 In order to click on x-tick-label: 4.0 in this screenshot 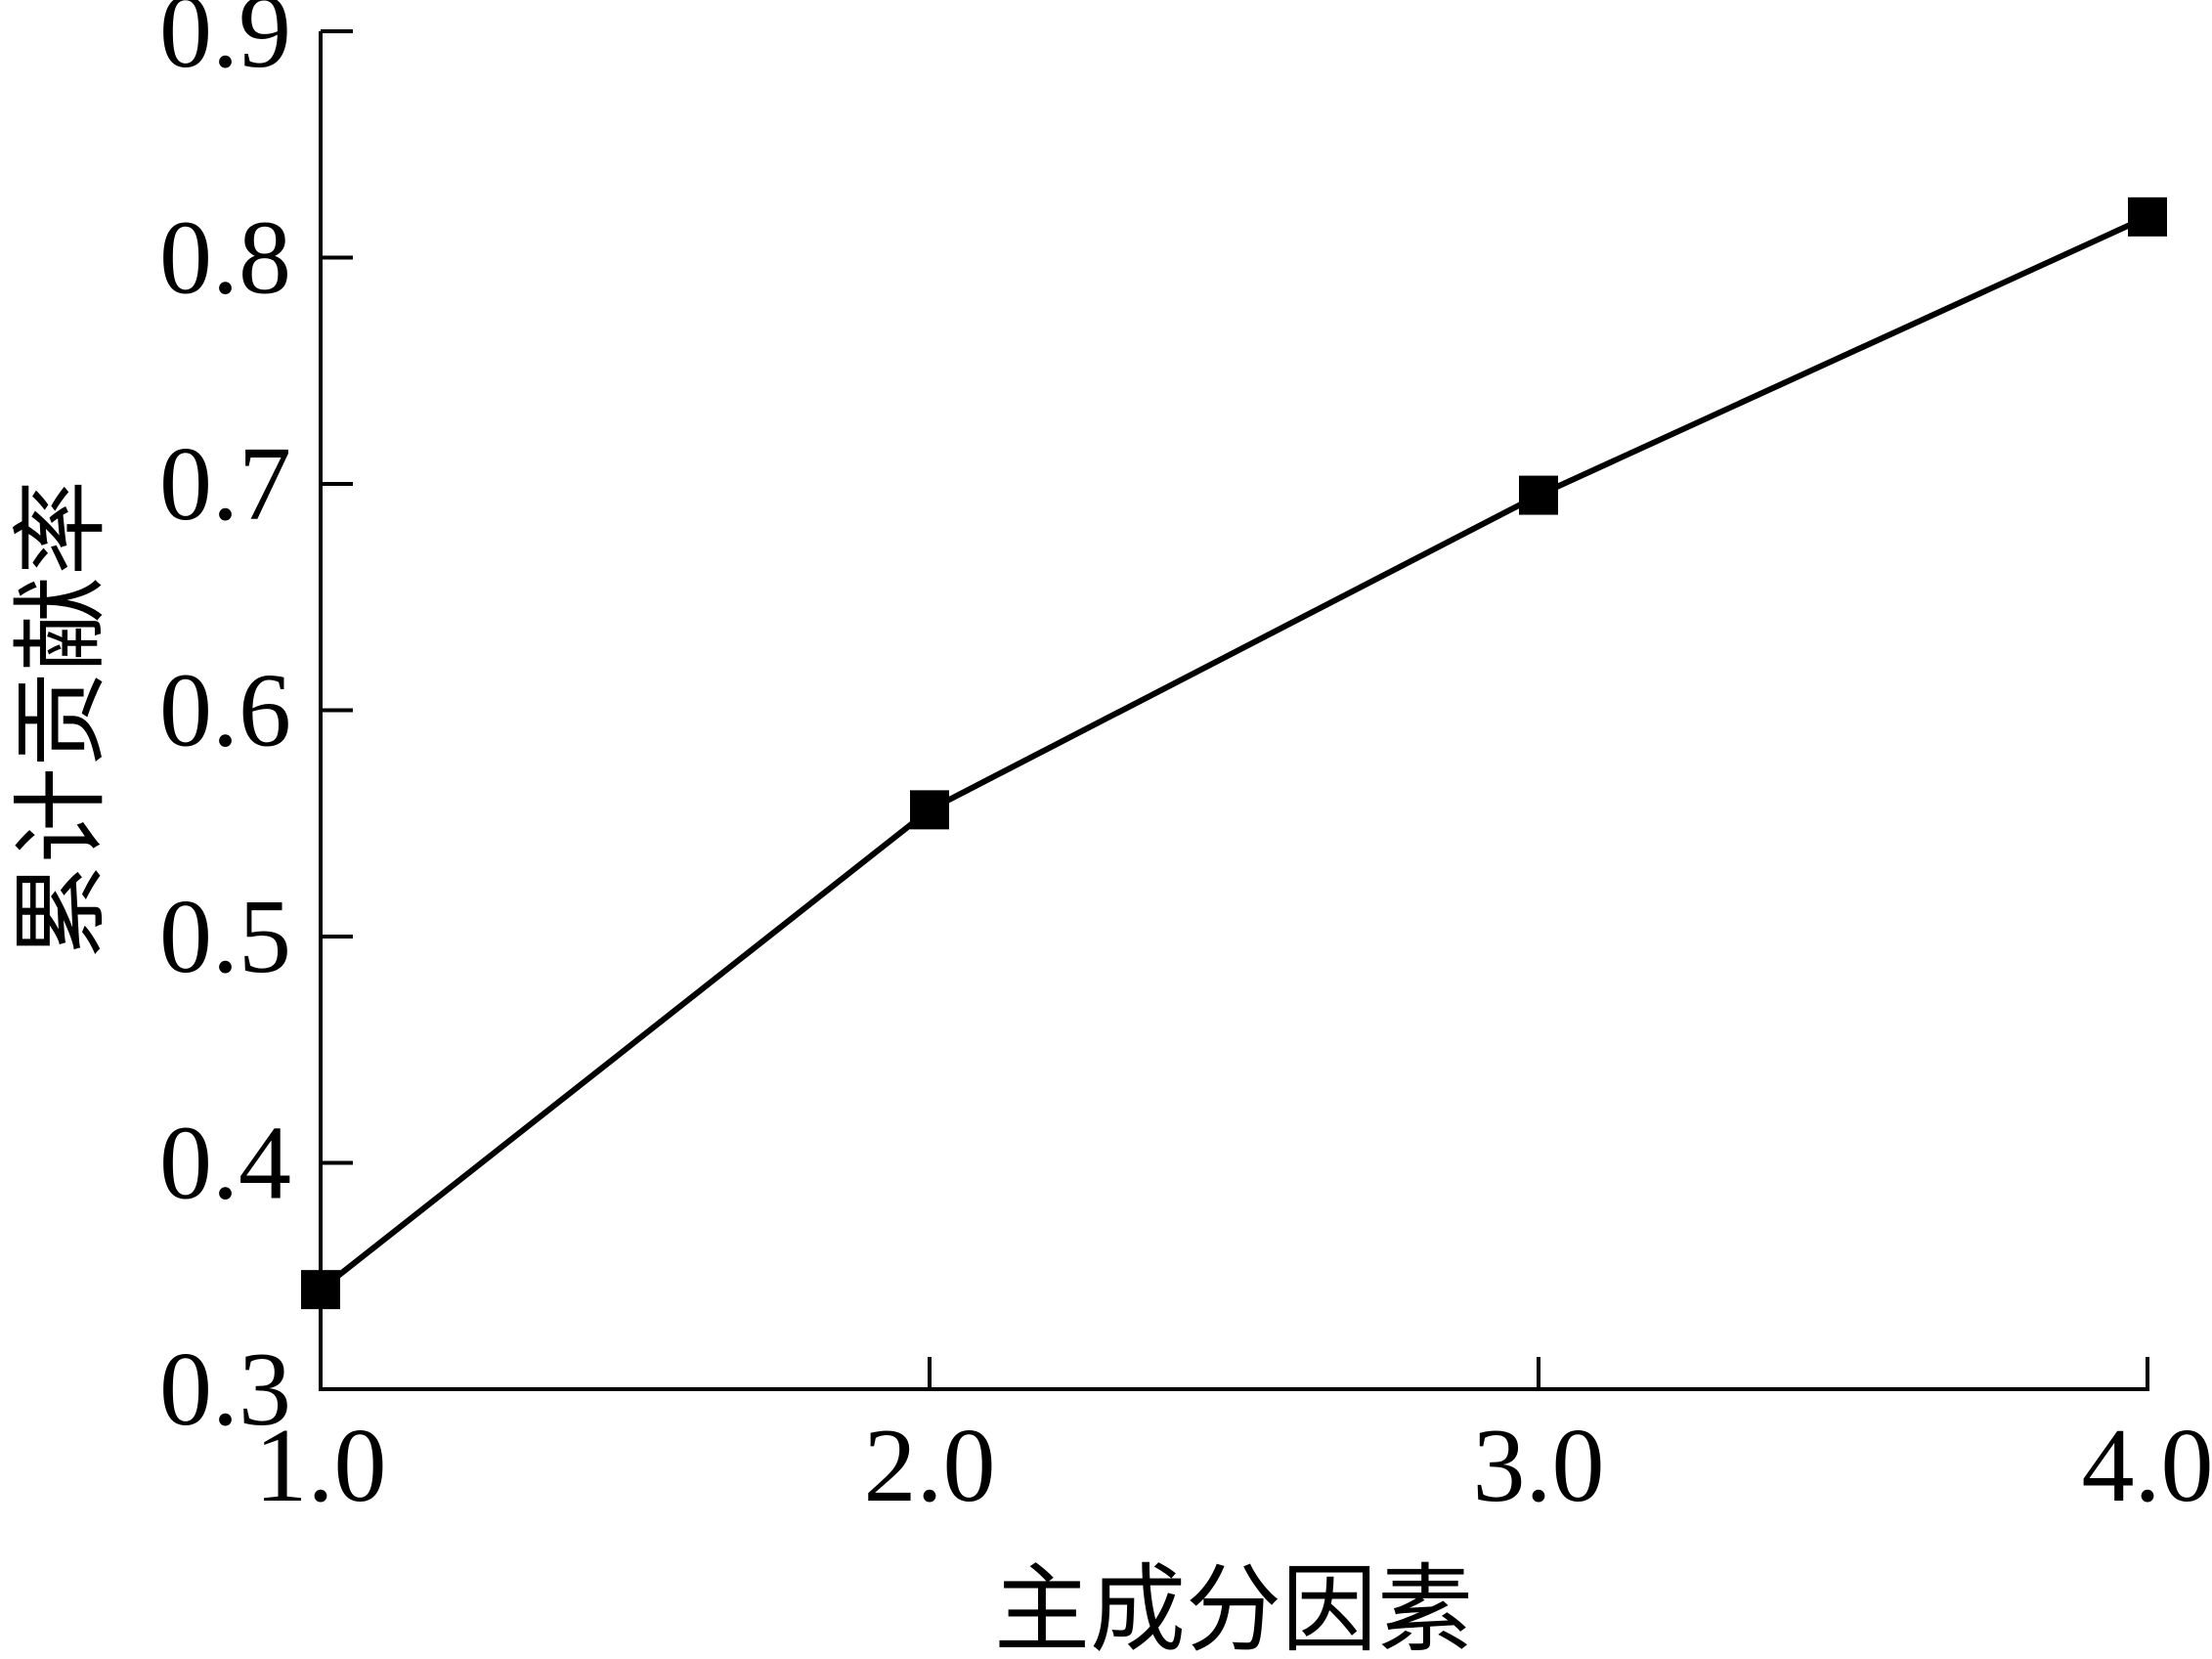, I will do `click(2147, 1466)`.